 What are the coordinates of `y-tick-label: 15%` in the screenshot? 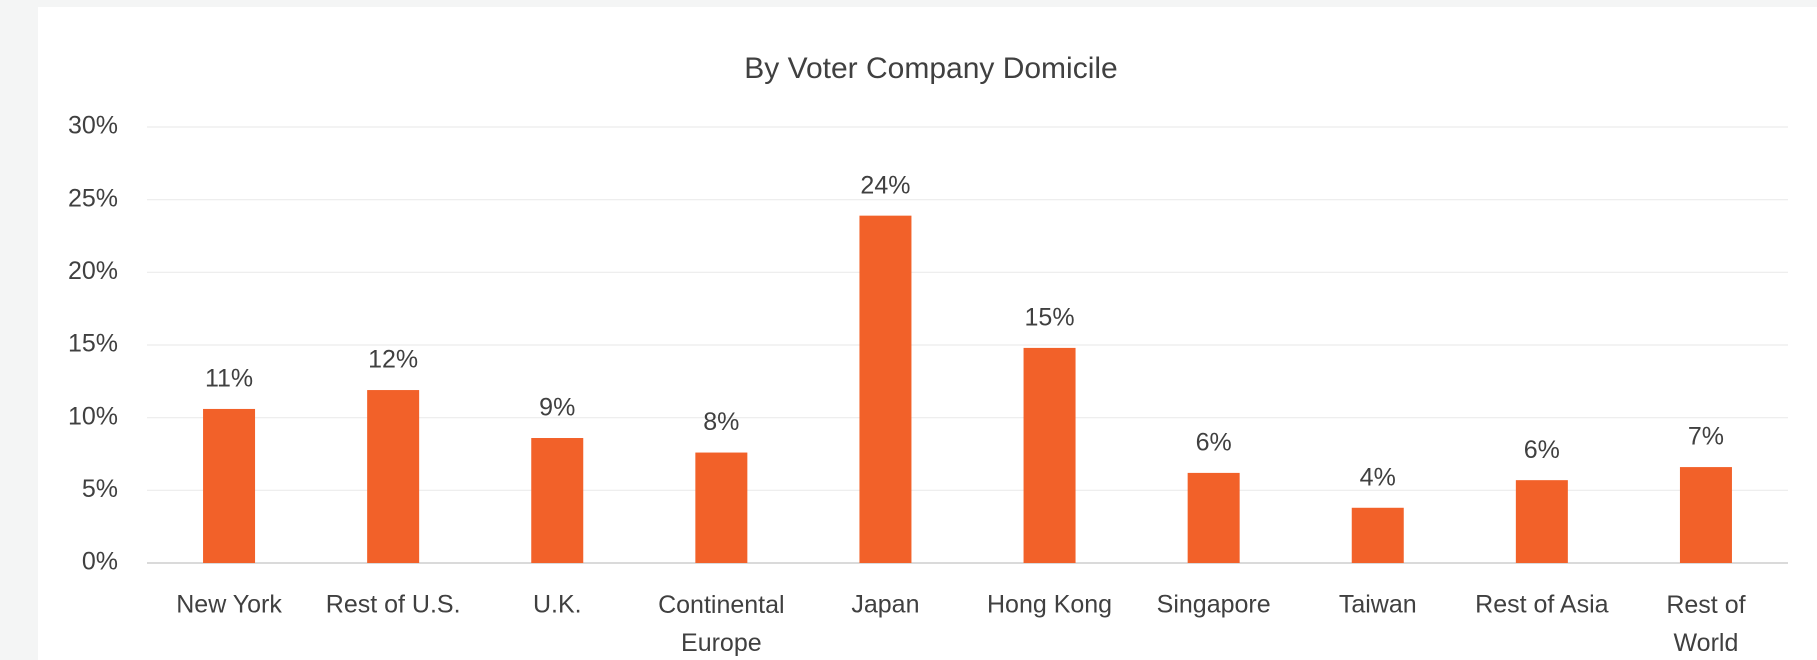 It's located at (93, 344).